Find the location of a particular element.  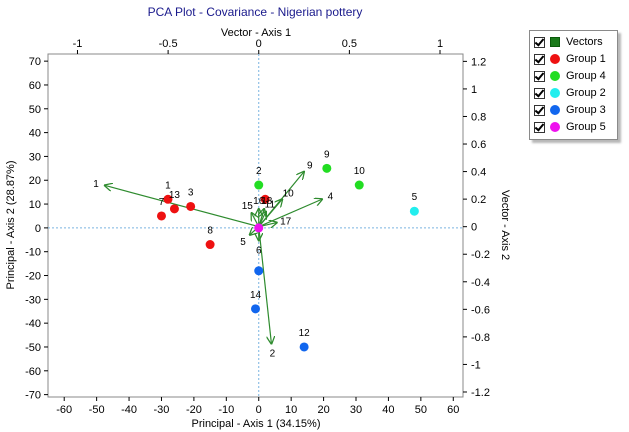

x-tick-label: -30 is located at coordinates (162, 410).